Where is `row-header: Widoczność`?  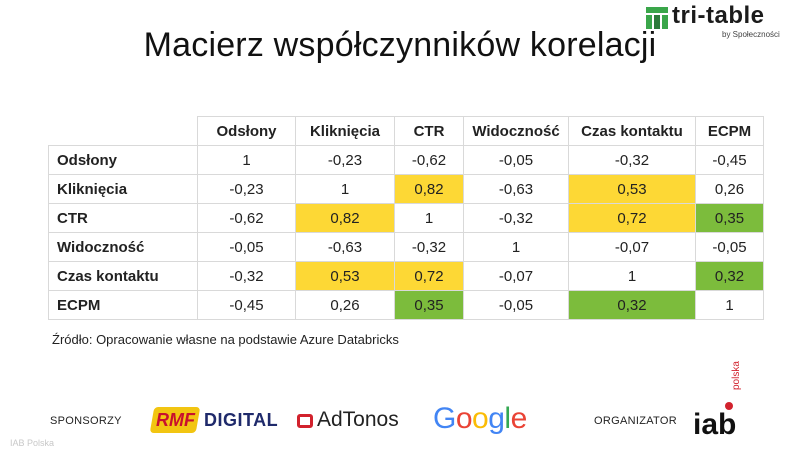 row-header: Widoczność is located at coordinates (123, 247).